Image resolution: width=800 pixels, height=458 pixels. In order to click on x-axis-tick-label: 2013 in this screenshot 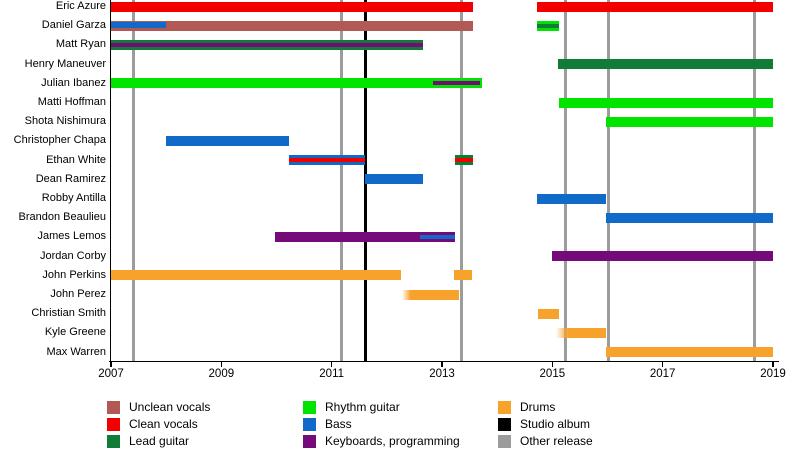, I will do `click(442, 373)`.